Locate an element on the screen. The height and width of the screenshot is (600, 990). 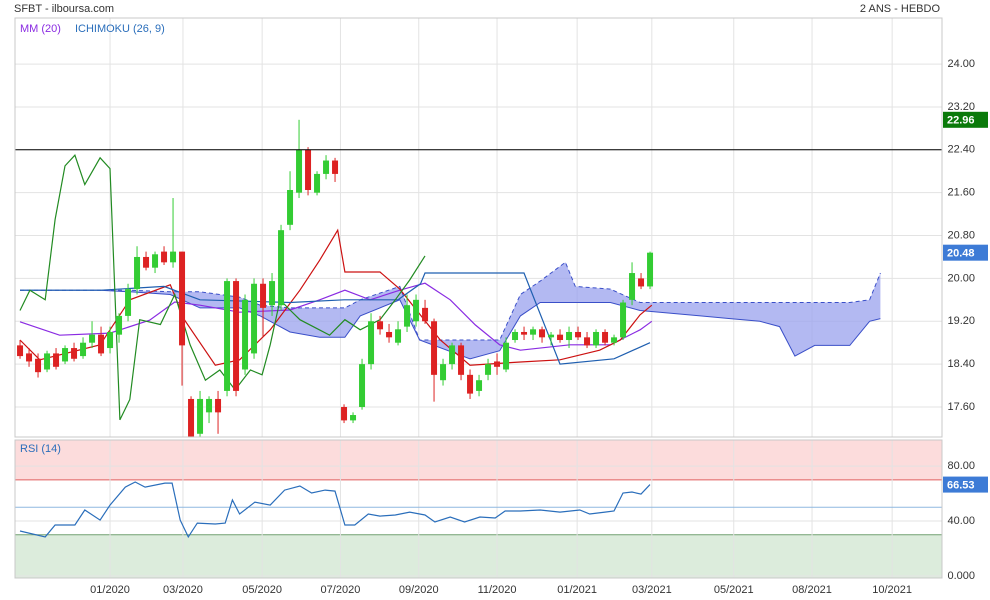
y-tick-label: 0.000 is located at coordinates (961, 576).